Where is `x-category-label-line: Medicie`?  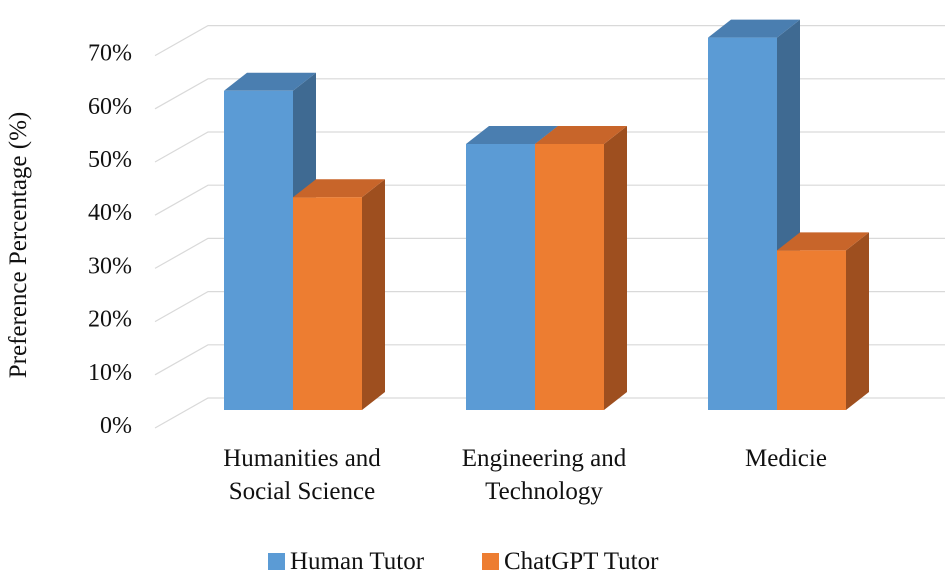 x-category-label-line: Medicie is located at coordinates (786, 458).